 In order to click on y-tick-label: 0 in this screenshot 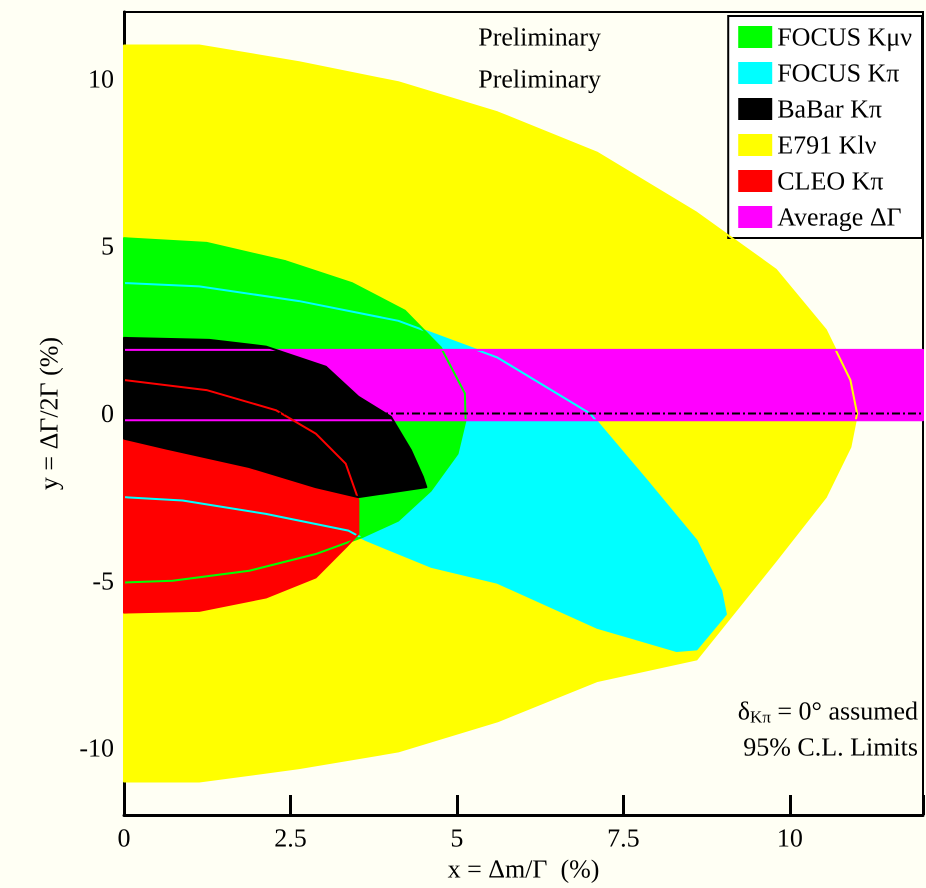, I will do `click(107, 413)`.